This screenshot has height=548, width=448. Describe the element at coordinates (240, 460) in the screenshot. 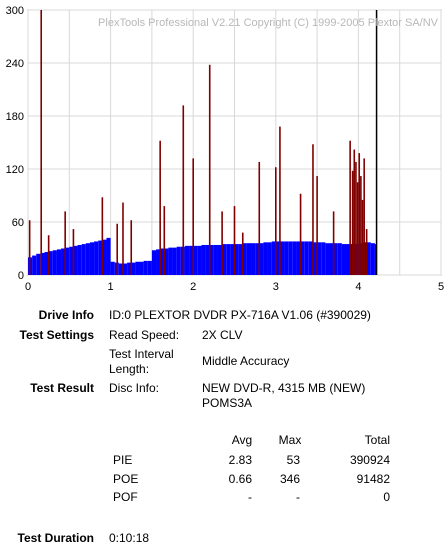

I see `row-pie-avg: 2.83` at that location.